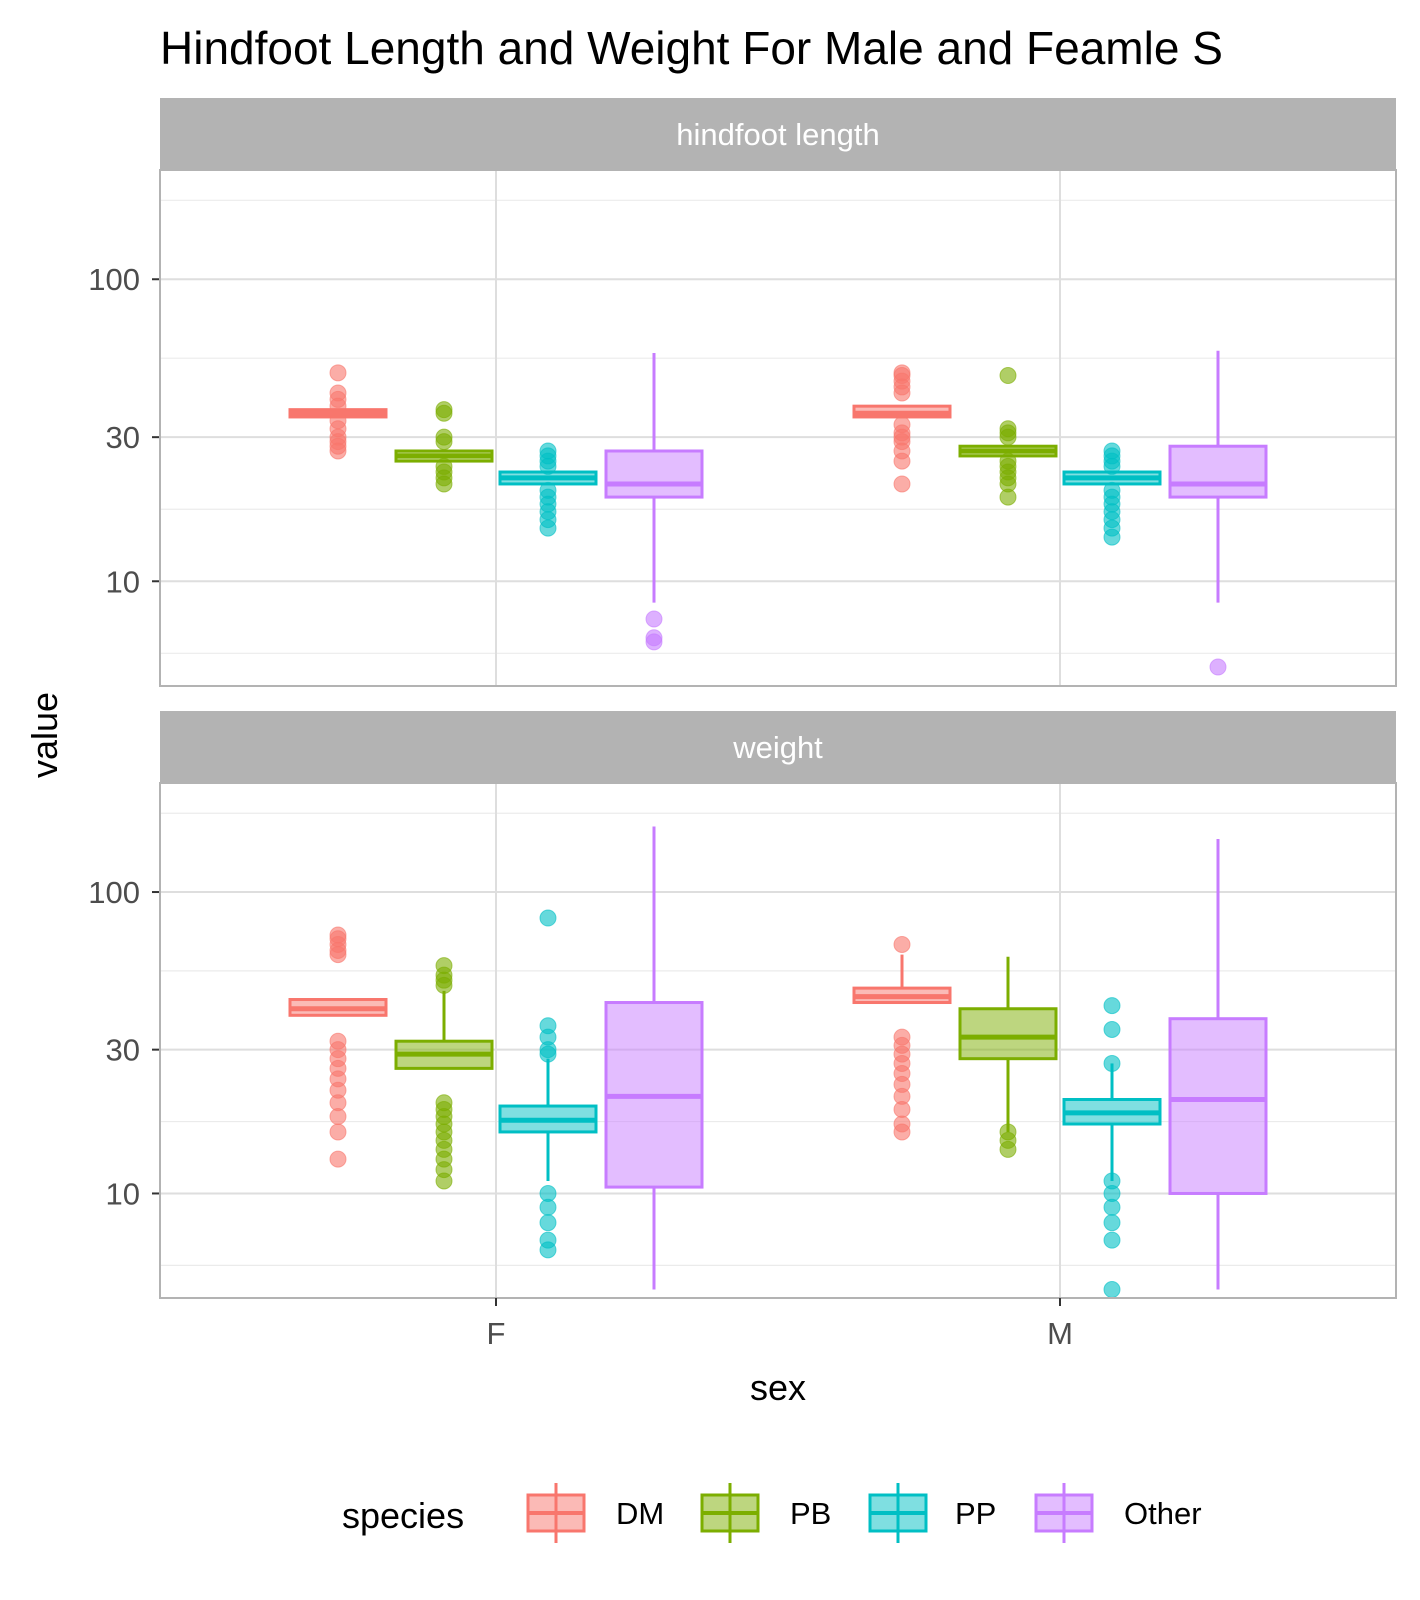 This screenshot has height=1600, width=1420. Describe the element at coordinates (778, 1387) in the screenshot. I see `x-axis-label: sex` at that location.